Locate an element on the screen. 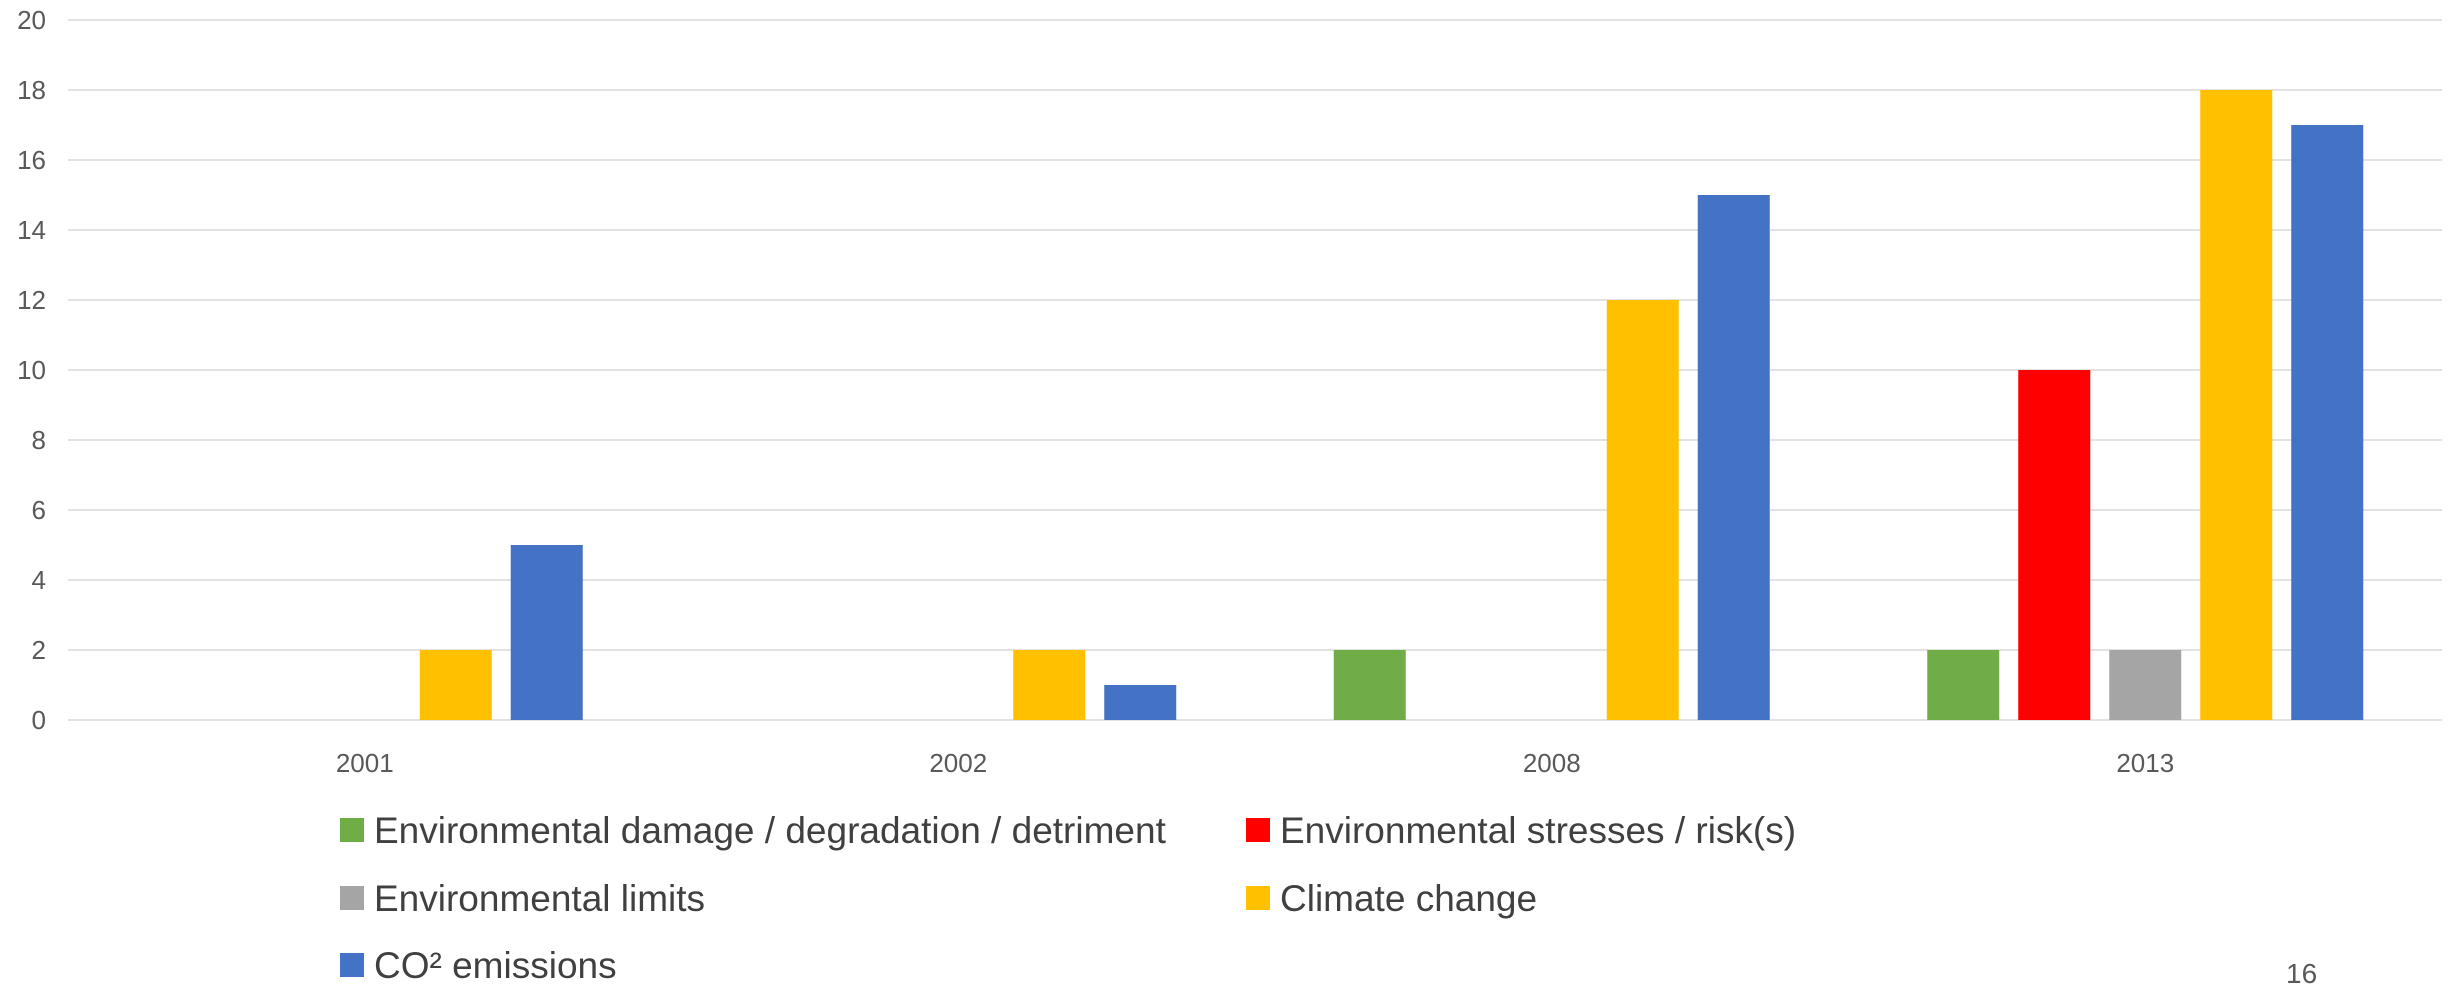 Image resolution: width=2458 pixels, height=990 pixels. y-tick-label: 0 is located at coordinates (39, 720).